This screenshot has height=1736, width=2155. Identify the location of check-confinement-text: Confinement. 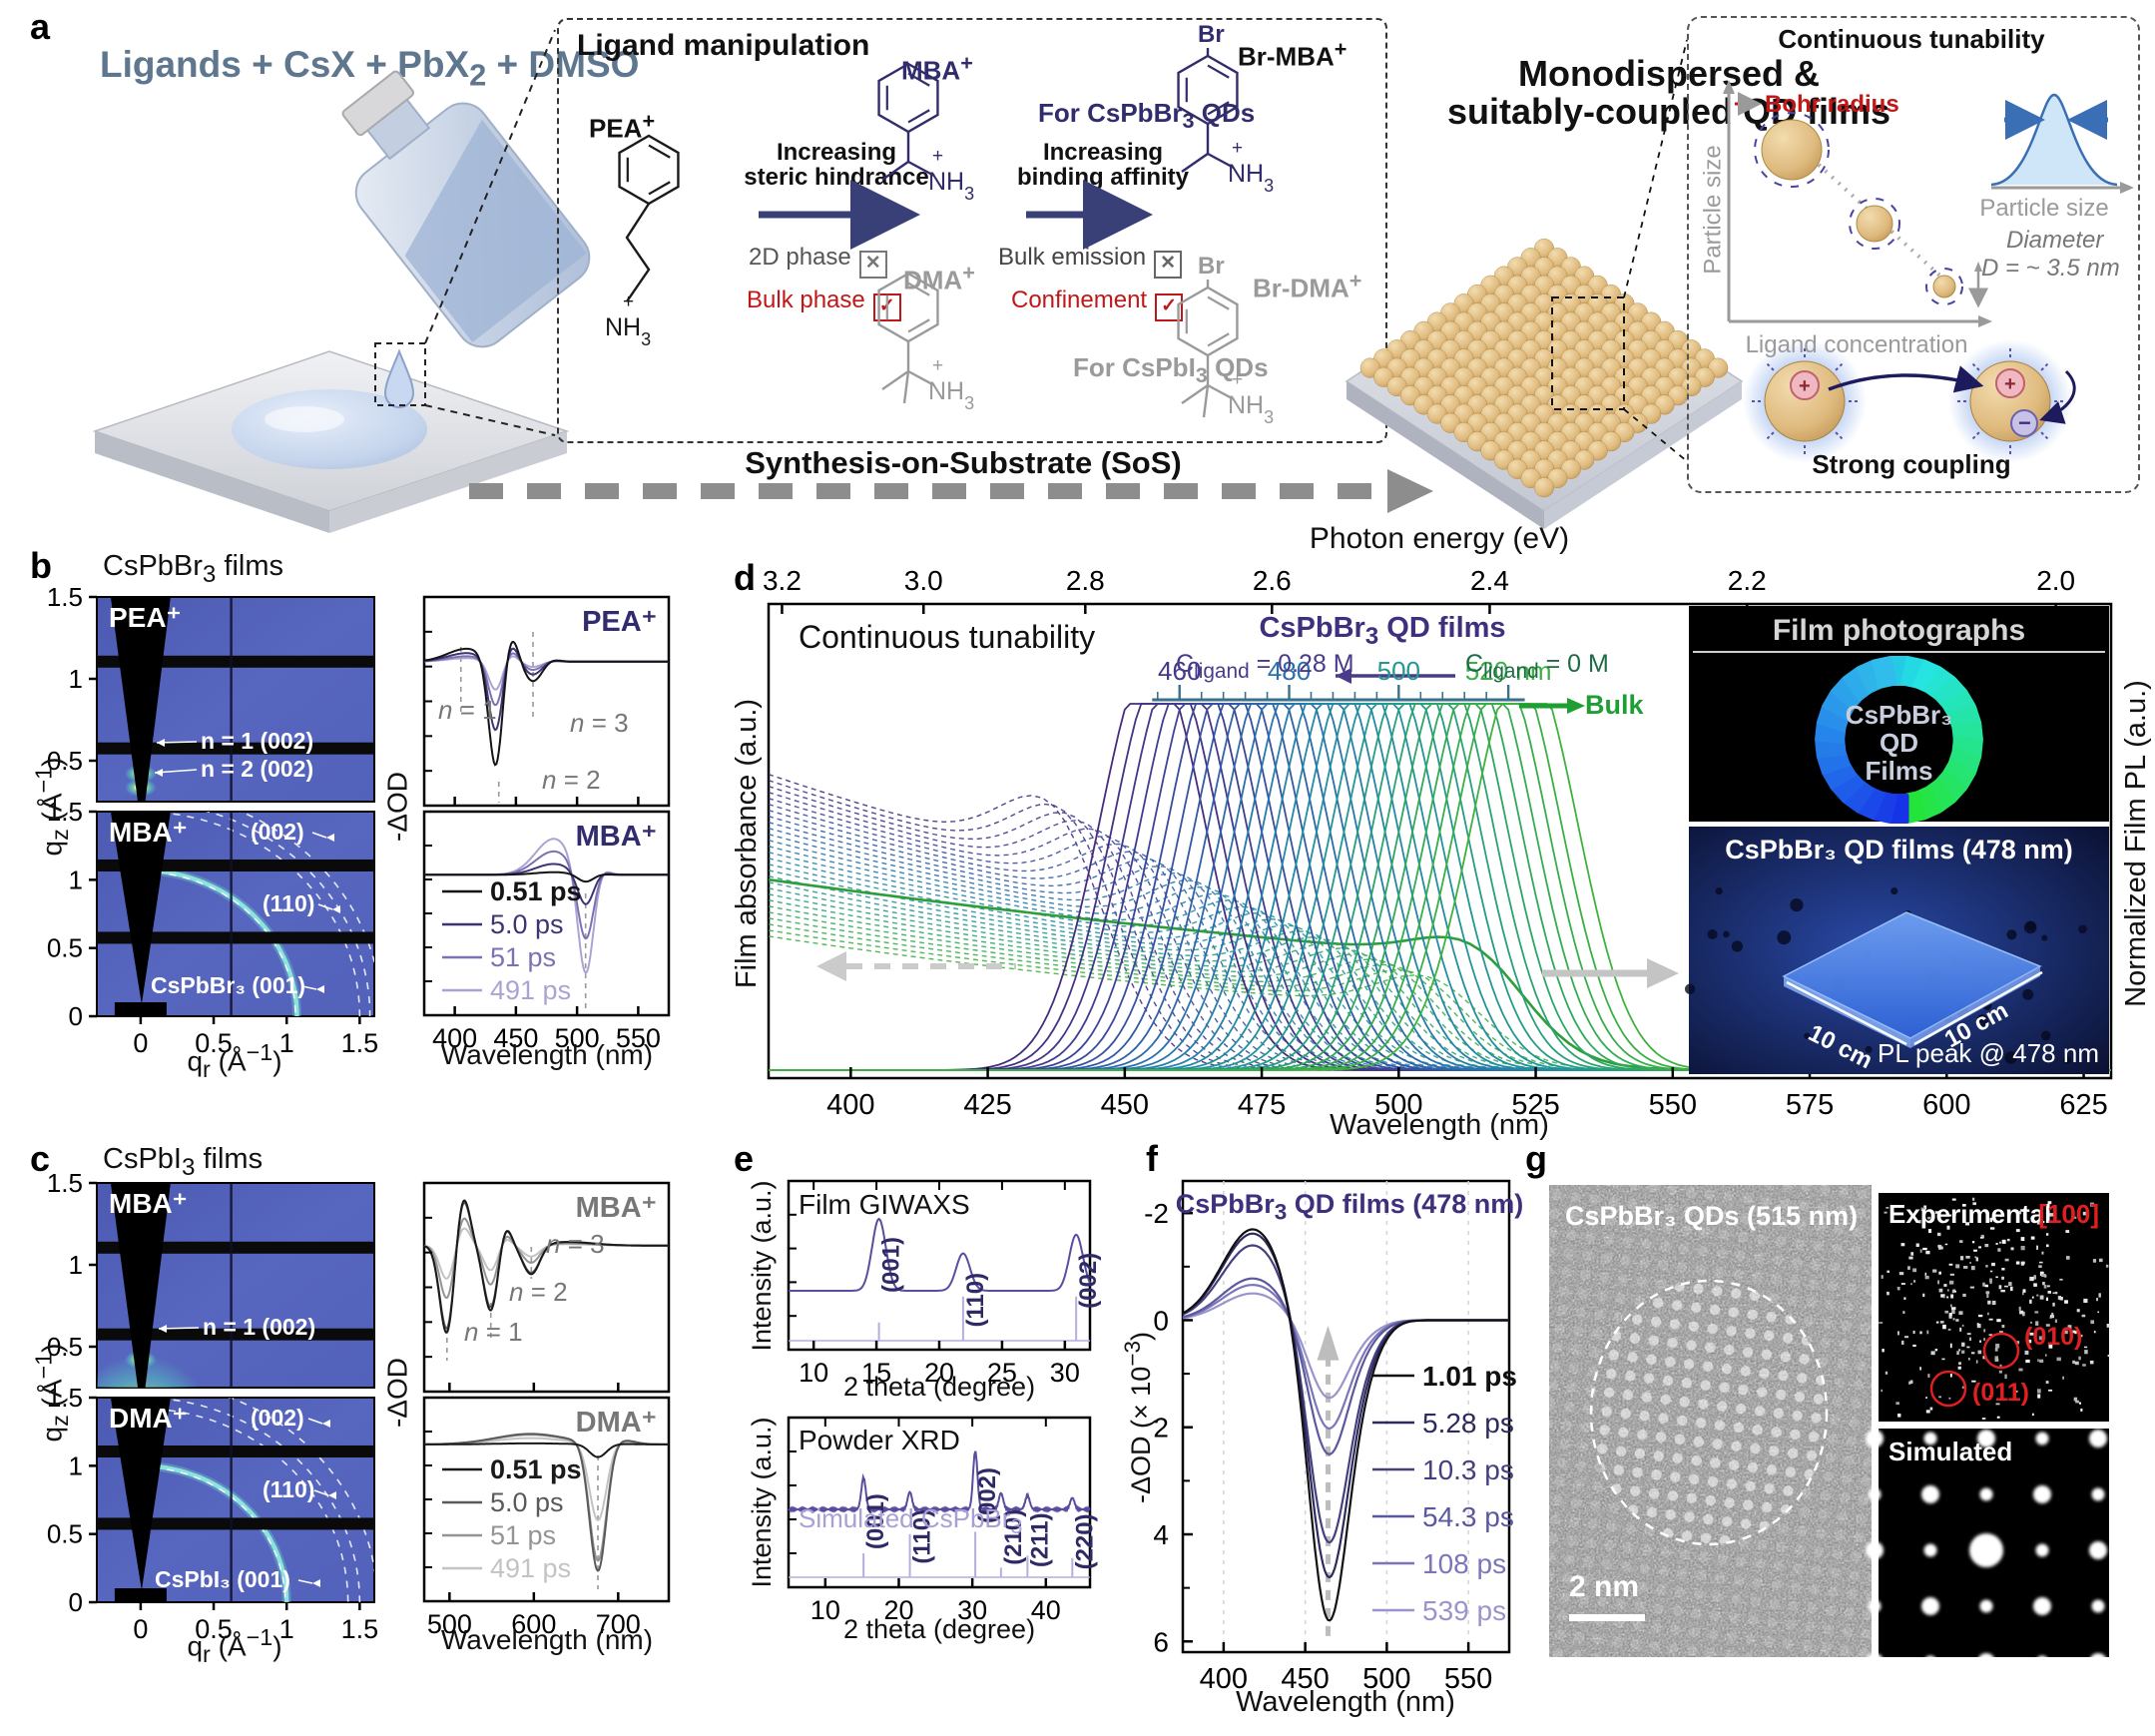
(1079, 300).